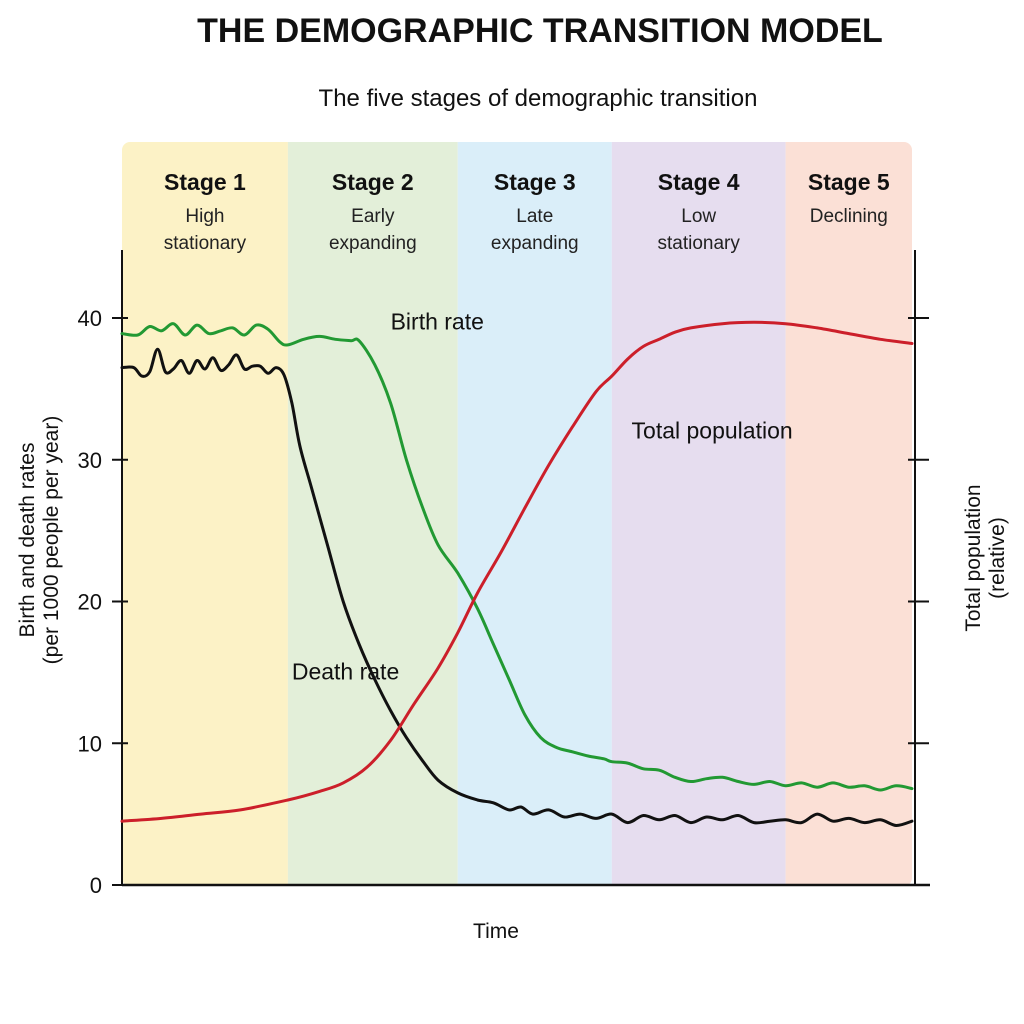 The width and height of the screenshot is (1024, 1024). What do you see at coordinates (849, 182) in the screenshot?
I see `stage-5-name: Stage 5` at bounding box center [849, 182].